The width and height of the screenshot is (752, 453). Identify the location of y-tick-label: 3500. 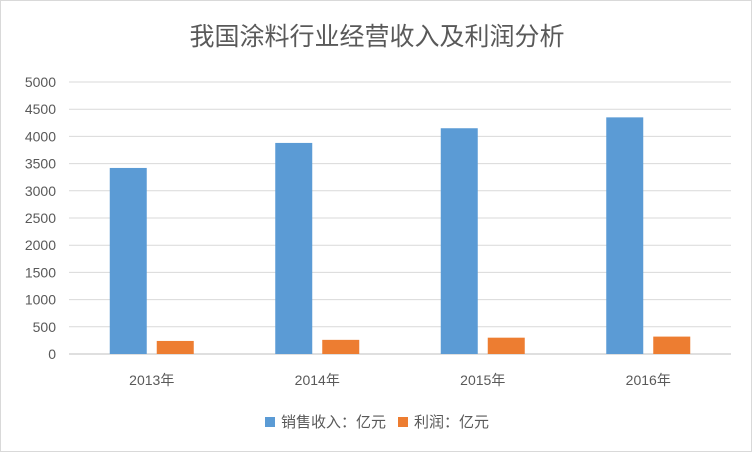
(40, 164).